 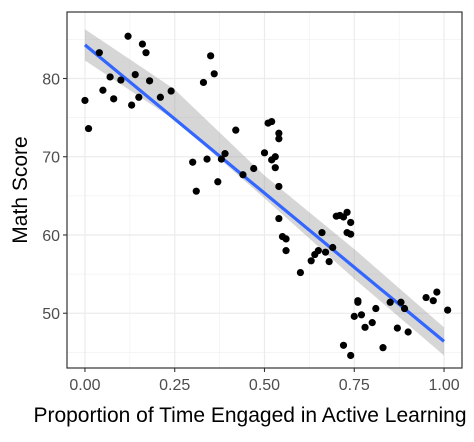 I want to click on x-tick-label: 0.75, so click(x=354, y=385).